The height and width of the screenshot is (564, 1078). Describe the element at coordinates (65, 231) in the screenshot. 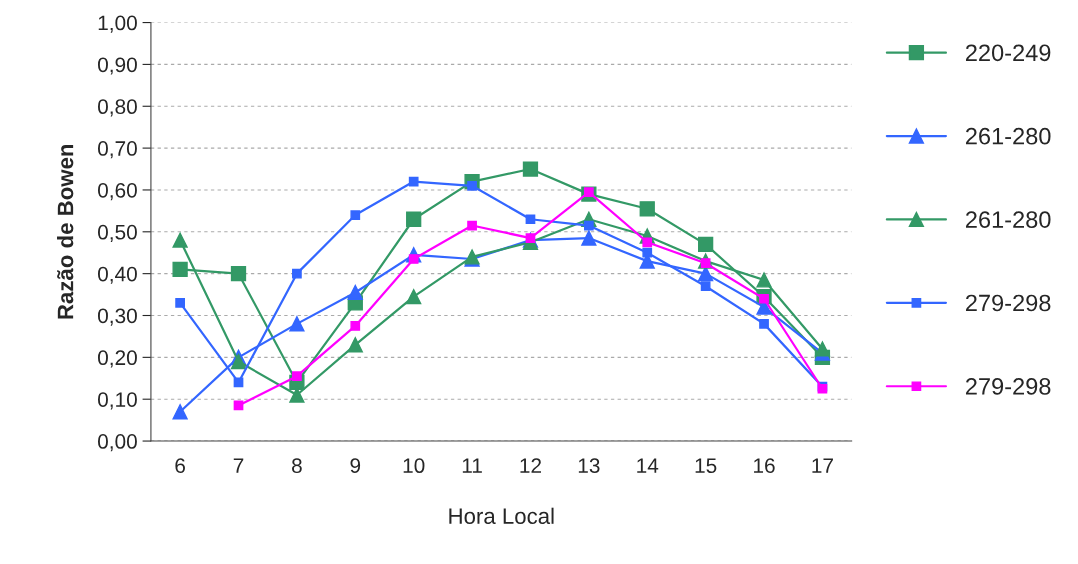

I see `y-axis-title: Razão de Bowen` at that location.